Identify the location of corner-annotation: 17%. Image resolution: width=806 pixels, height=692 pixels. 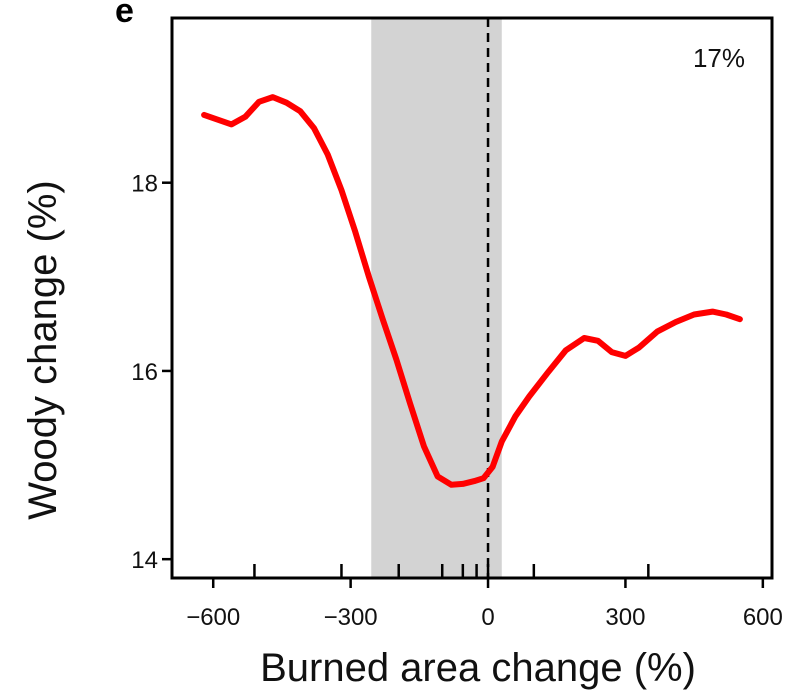
(719, 58).